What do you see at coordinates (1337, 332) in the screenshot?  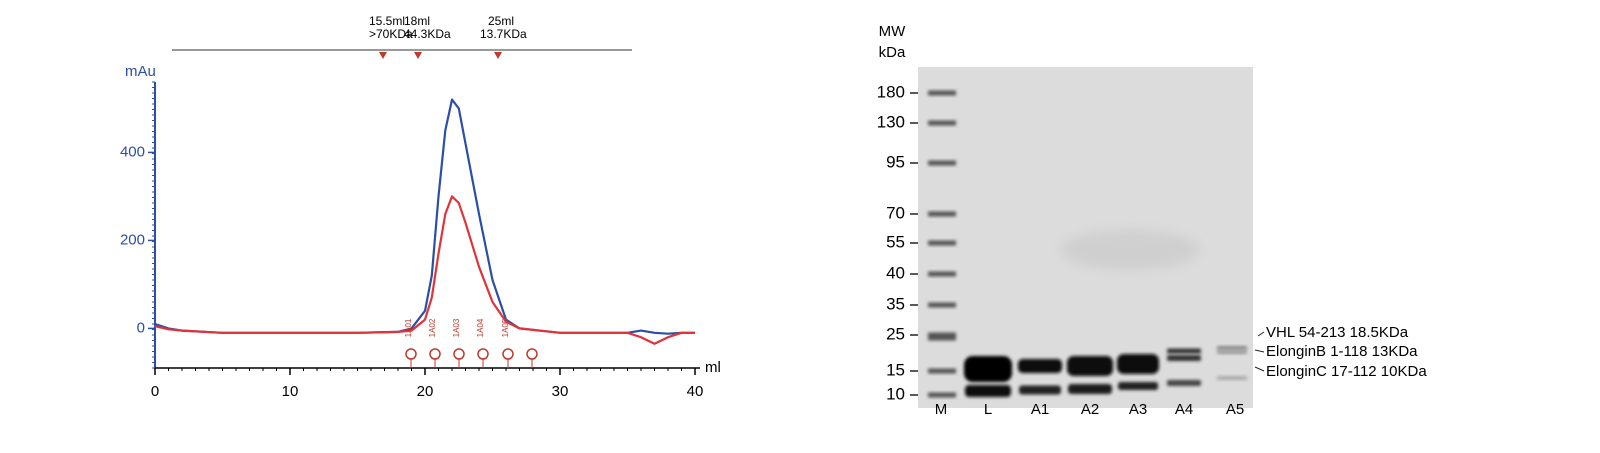 I see `band-annotation: VHL 54-213 18.5KDa` at bounding box center [1337, 332].